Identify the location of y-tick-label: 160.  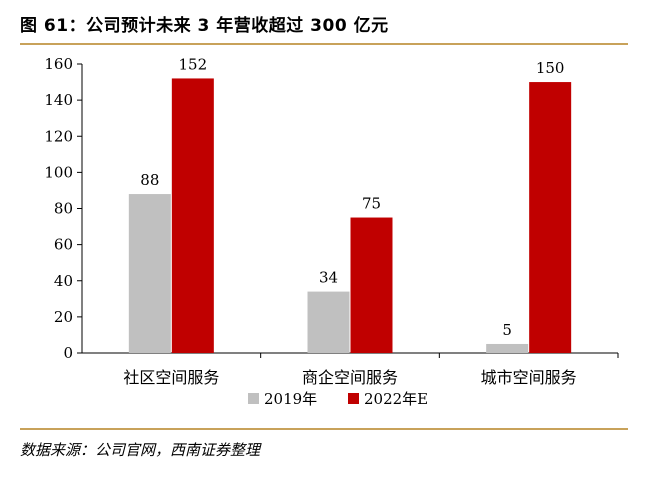
(58, 64).